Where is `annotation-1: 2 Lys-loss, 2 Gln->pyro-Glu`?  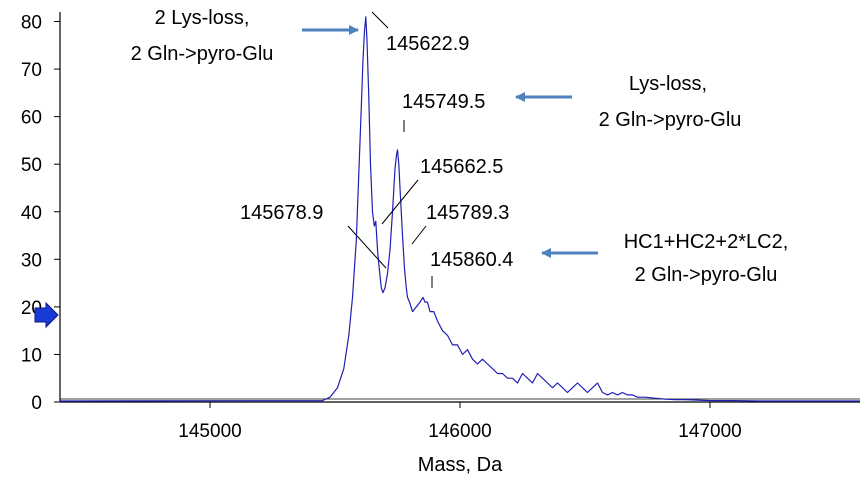
annotation-1: 2 Lys-loss, 2 Gln->pyro-Glu is located at coordinates (202, 36).